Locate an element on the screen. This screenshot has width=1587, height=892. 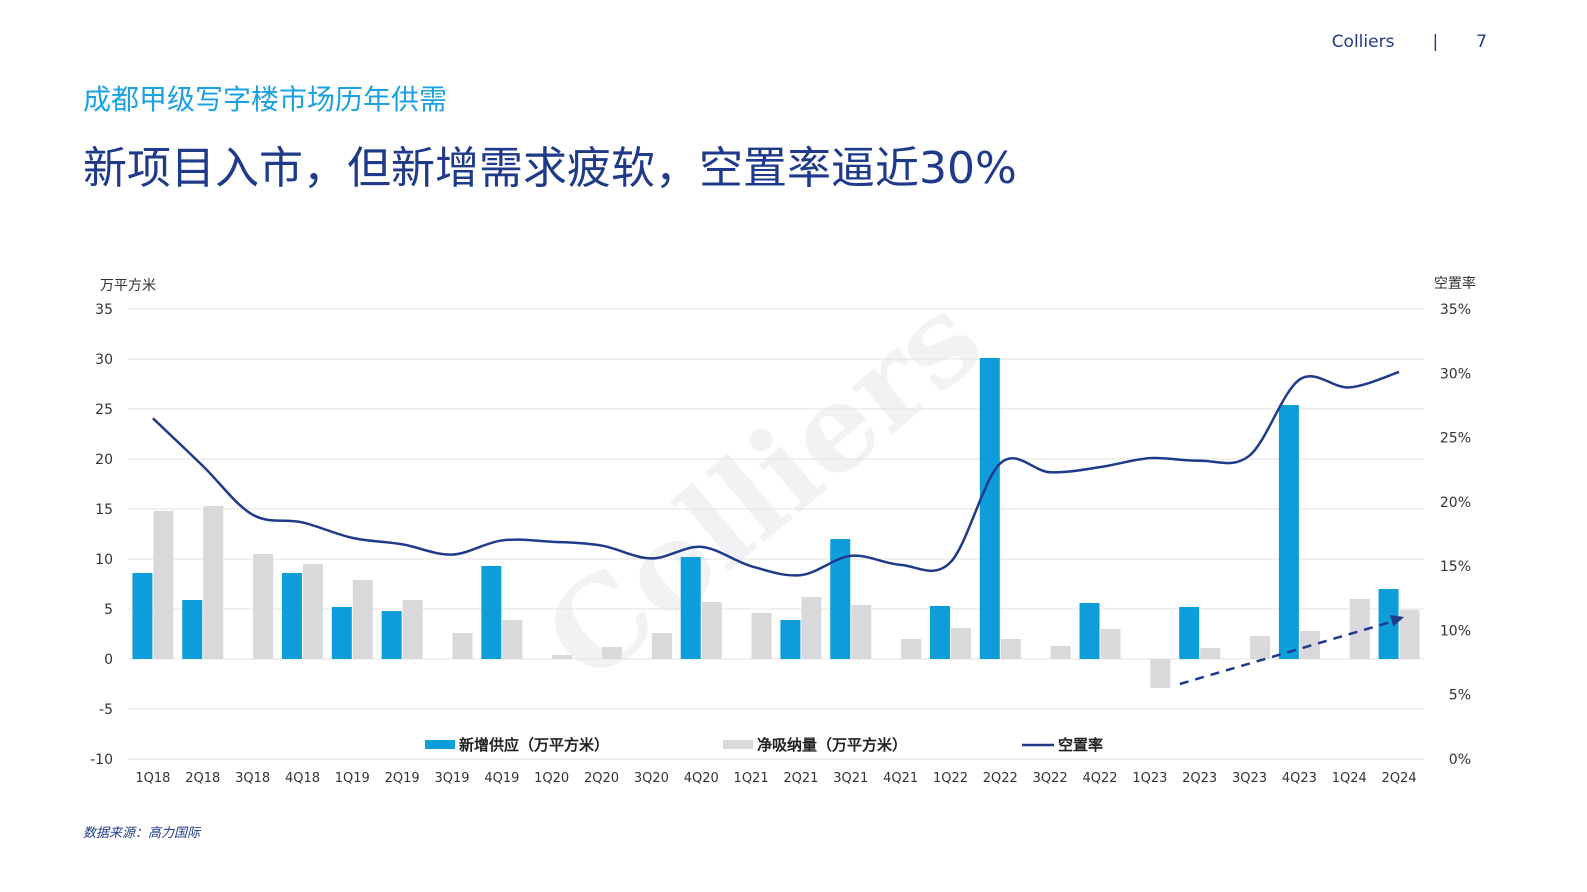
bar-absorption-1Q18 is located at coordinates (163, 585).